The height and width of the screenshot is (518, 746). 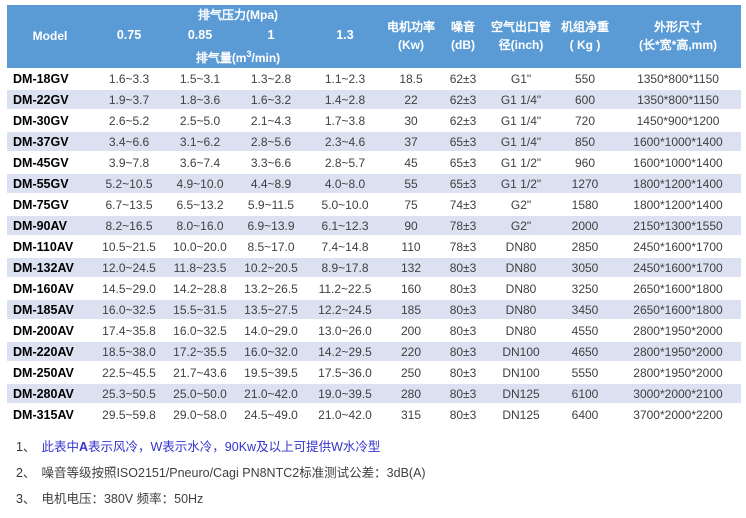 I want to click on capacity-1-cell: 1.6~3.2, so click(x=271, y=99).